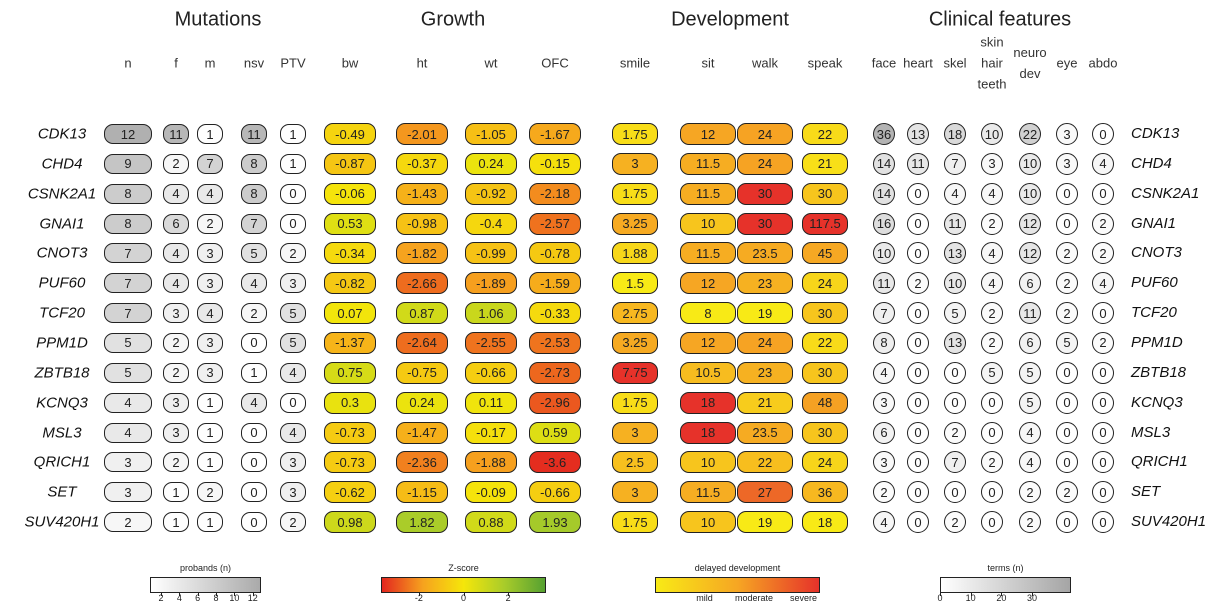 The image size is (1221, 603). What do you see at coordinates (350, 522) in the screenshot?
I see `cell-value: 0.98` at bounding box center [350, 522].